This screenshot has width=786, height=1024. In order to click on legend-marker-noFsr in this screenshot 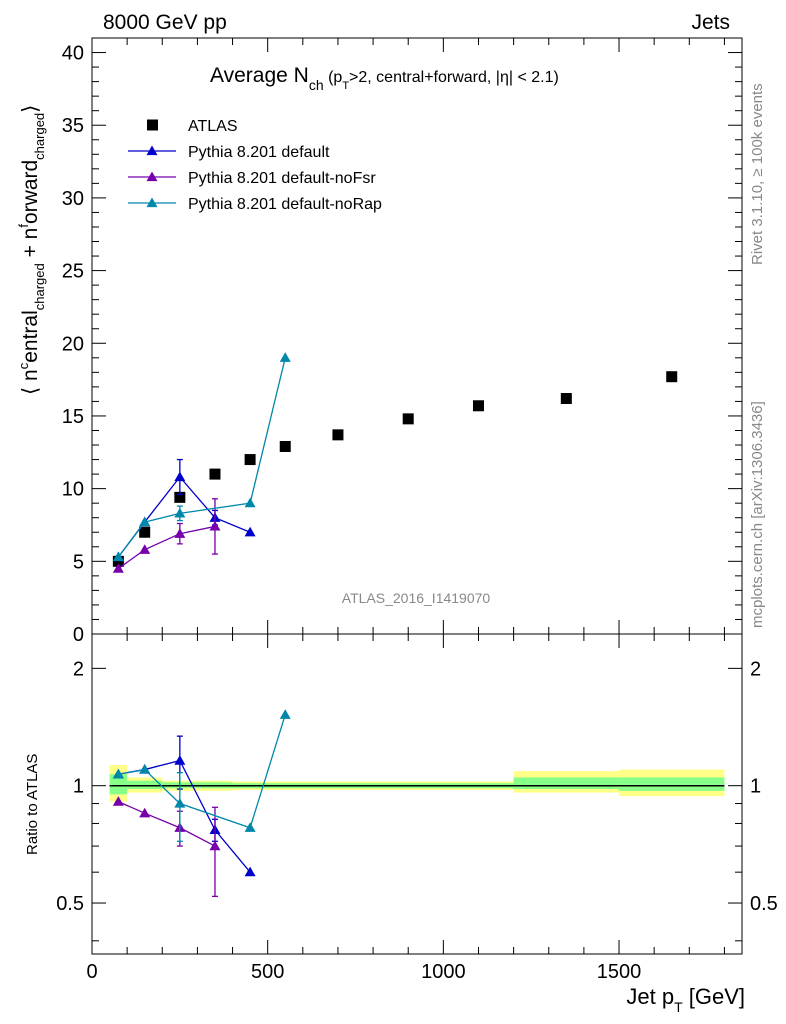, I will do `click(152, 176)`.